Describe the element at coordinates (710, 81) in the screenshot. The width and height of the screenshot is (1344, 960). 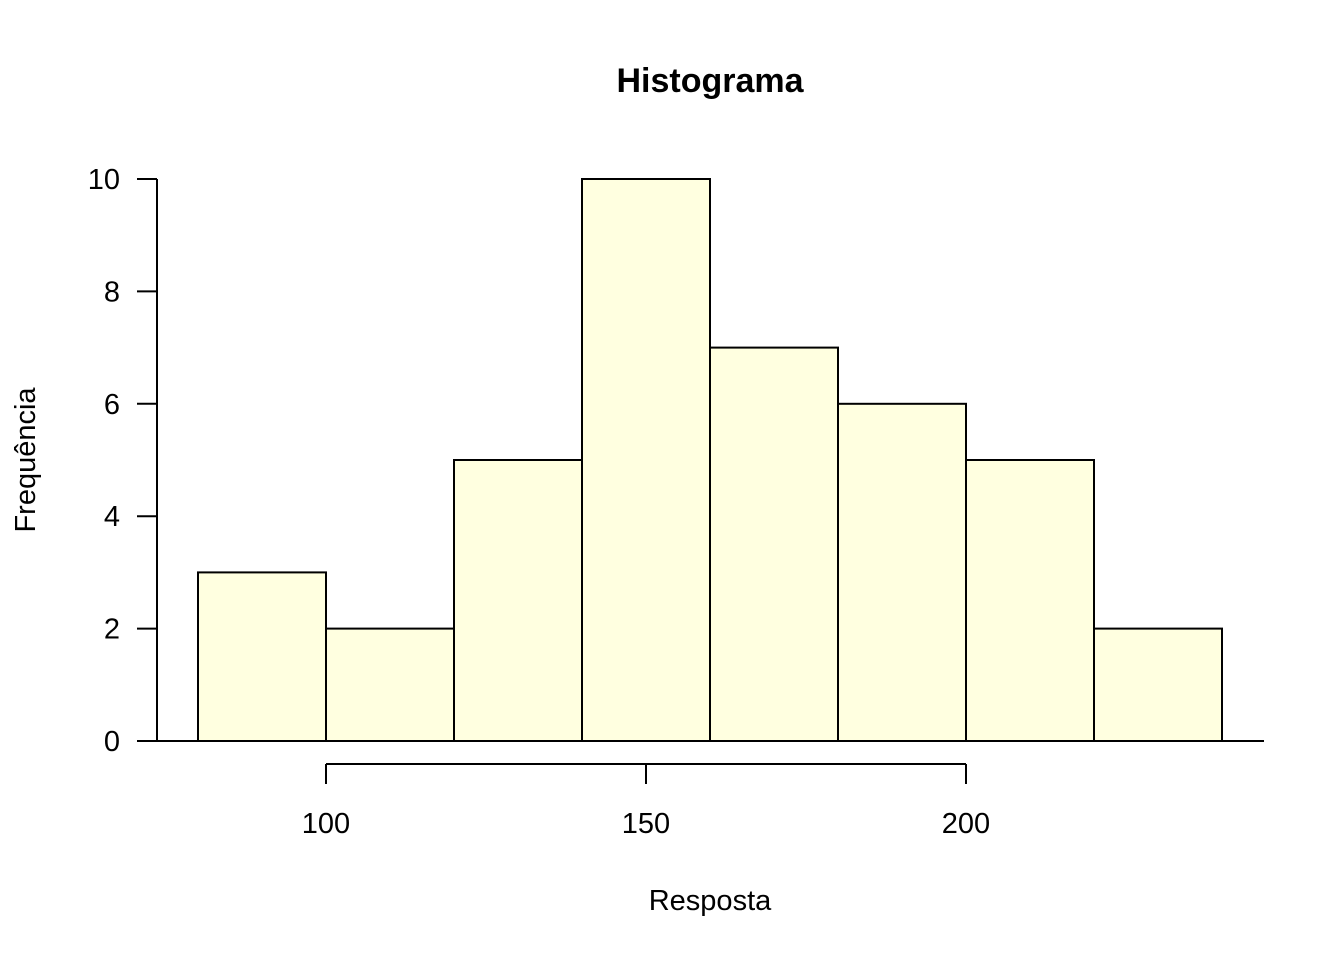
I see `chart-title: Histograma` at that location.